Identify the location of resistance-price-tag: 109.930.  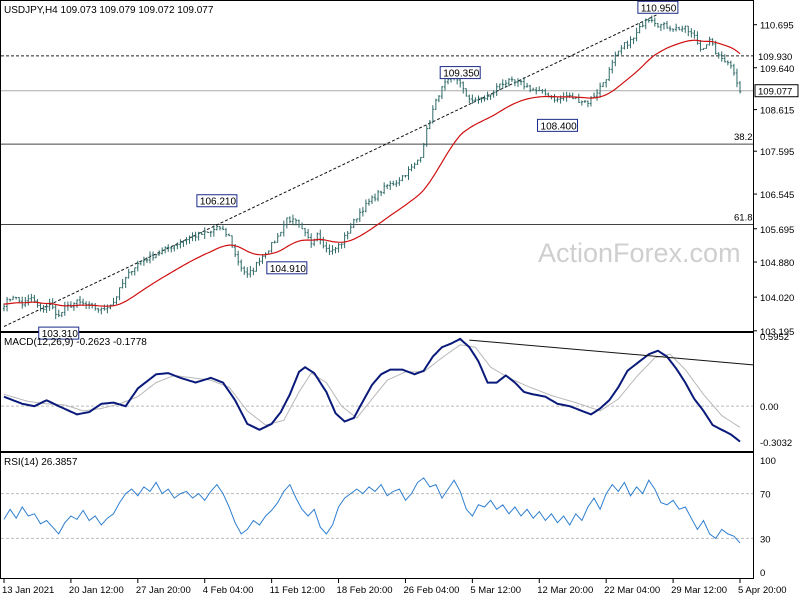
(775, 57).